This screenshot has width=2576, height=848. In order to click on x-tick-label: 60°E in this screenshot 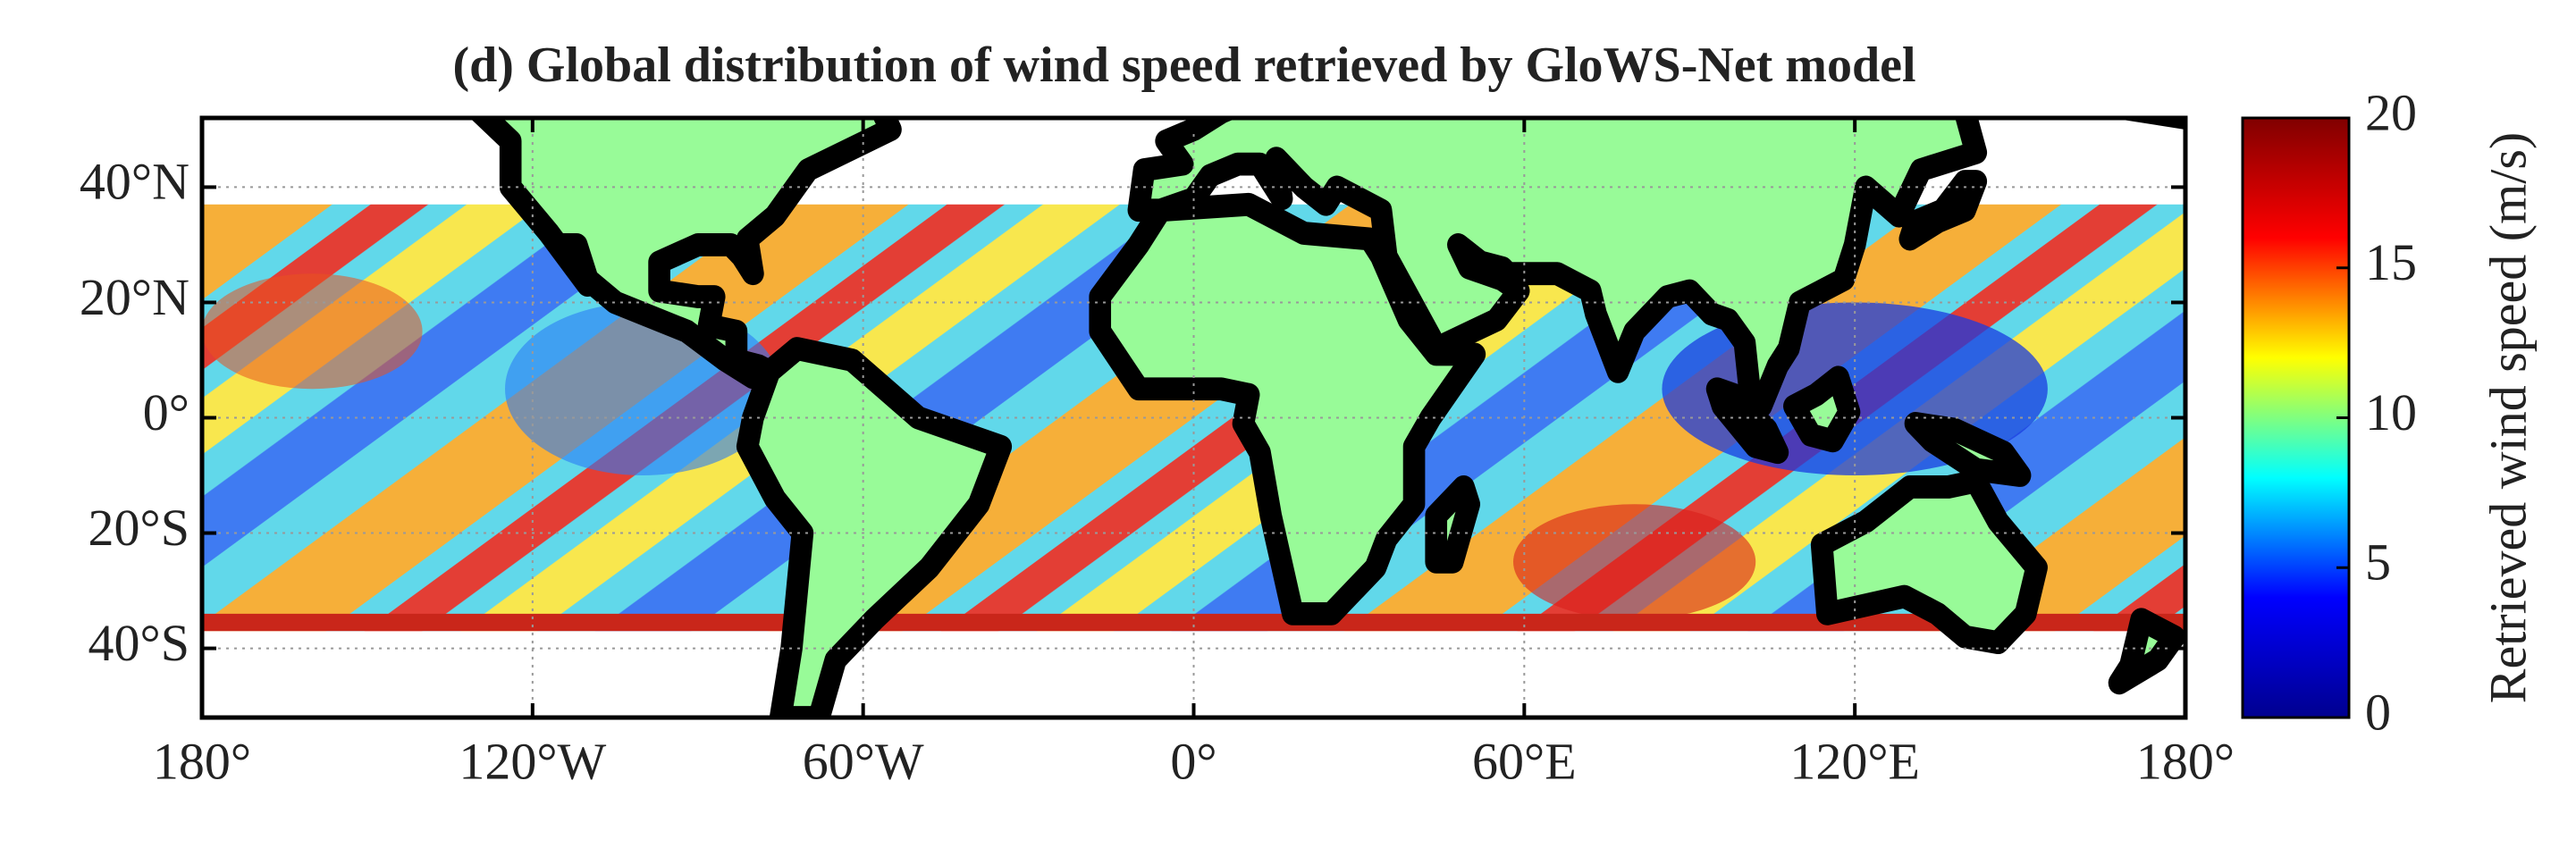, I will do `click(1525, 761)`.